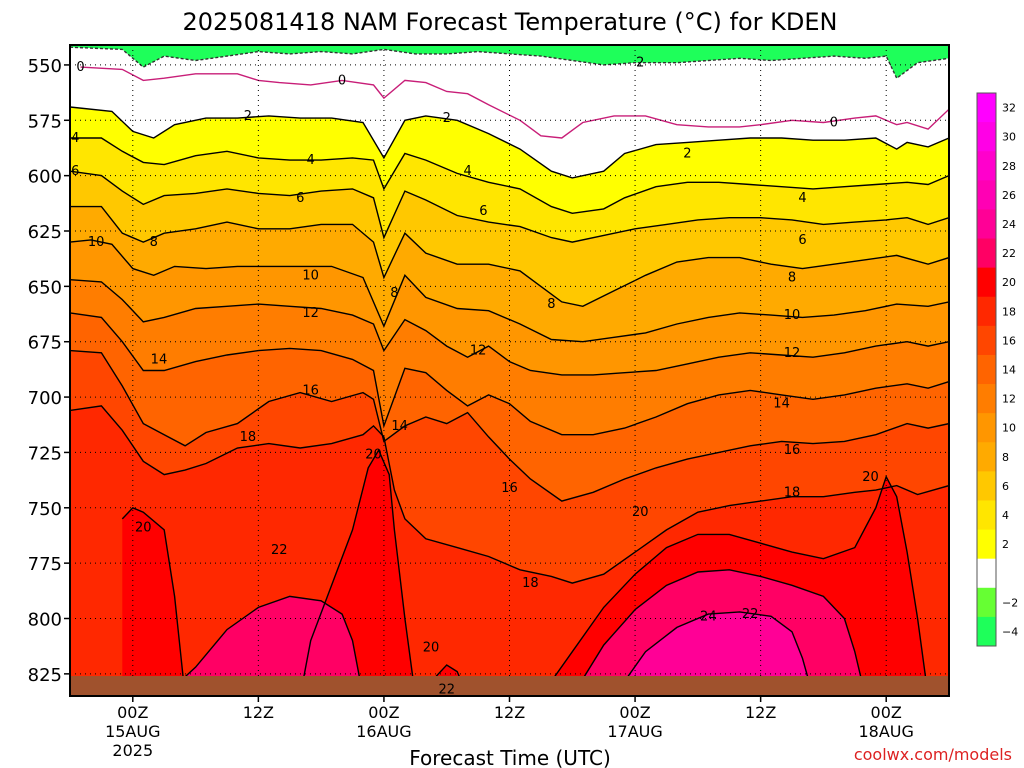 This screenshot has height=768, width=1024. Describe the element at coordinates (1009, 282) in the screenshot. I see `colorbar-label: 20` at that location.